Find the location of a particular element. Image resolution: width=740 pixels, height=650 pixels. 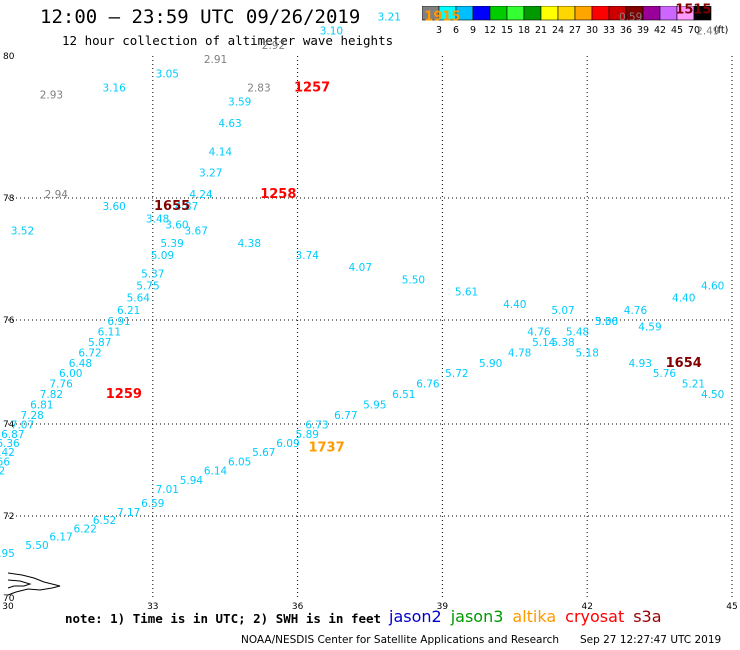

satellite-jason2: jason2 is located at coordinates (415, 616).